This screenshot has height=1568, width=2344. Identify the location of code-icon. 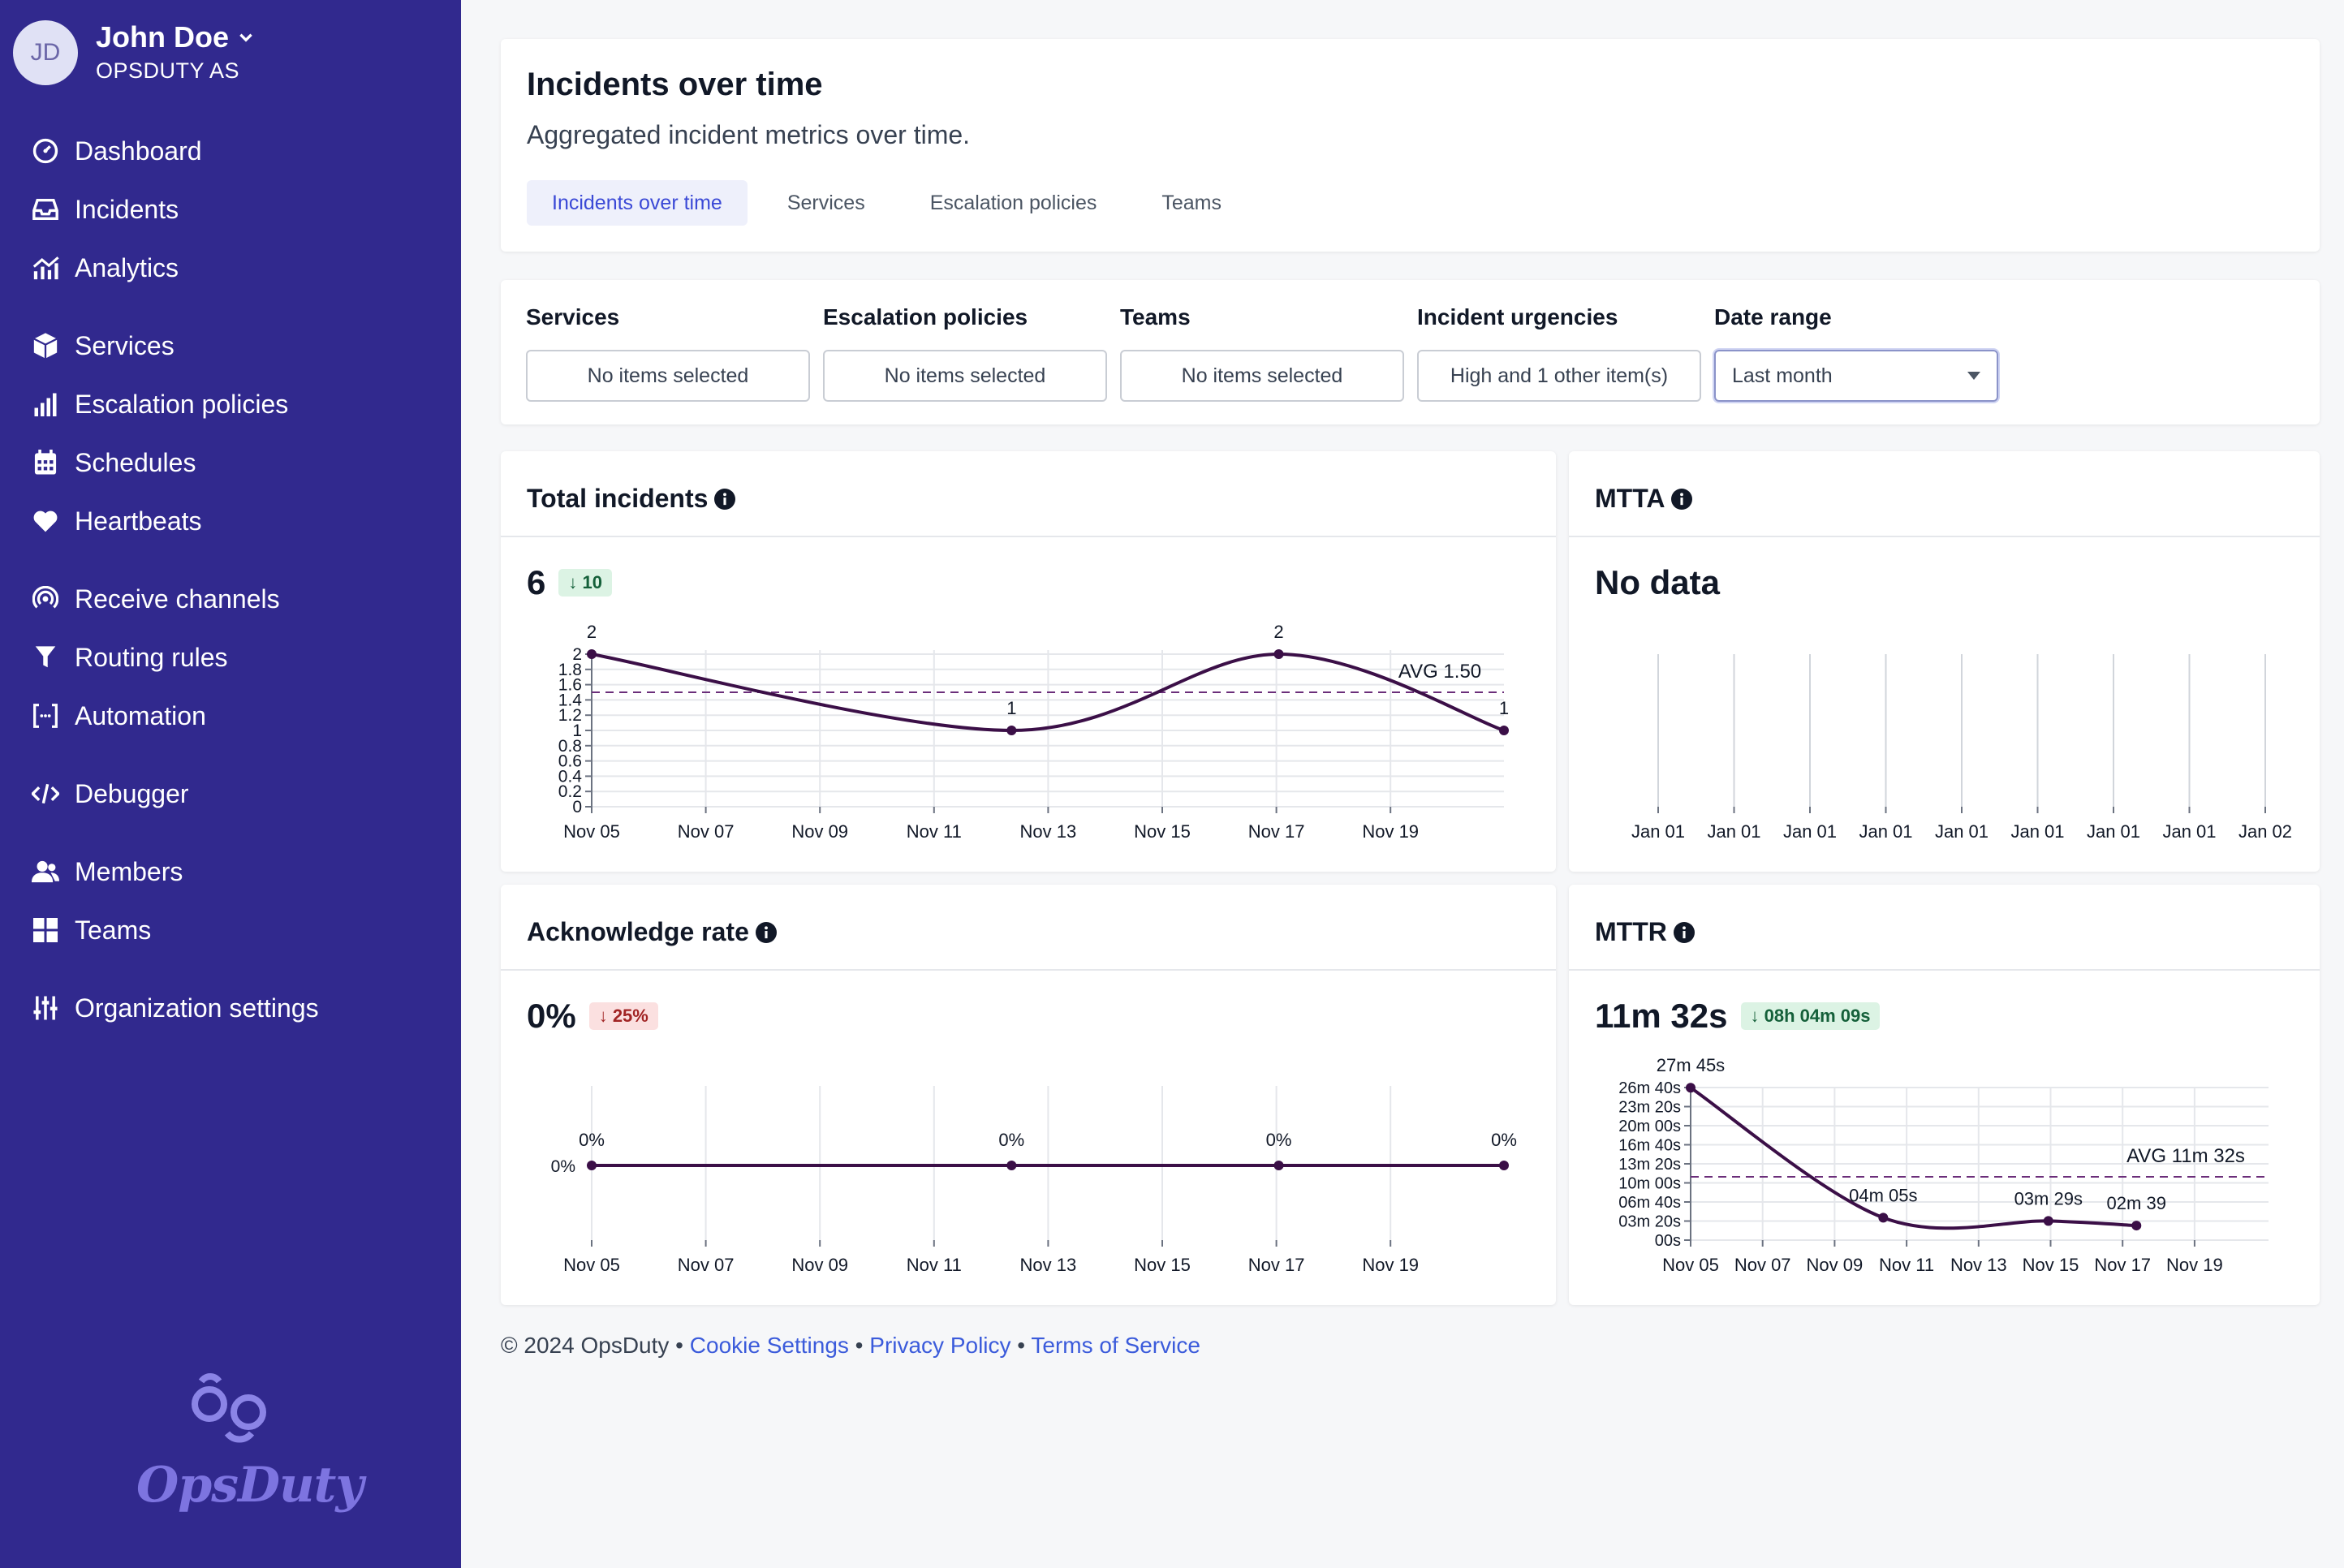
(45, 794).